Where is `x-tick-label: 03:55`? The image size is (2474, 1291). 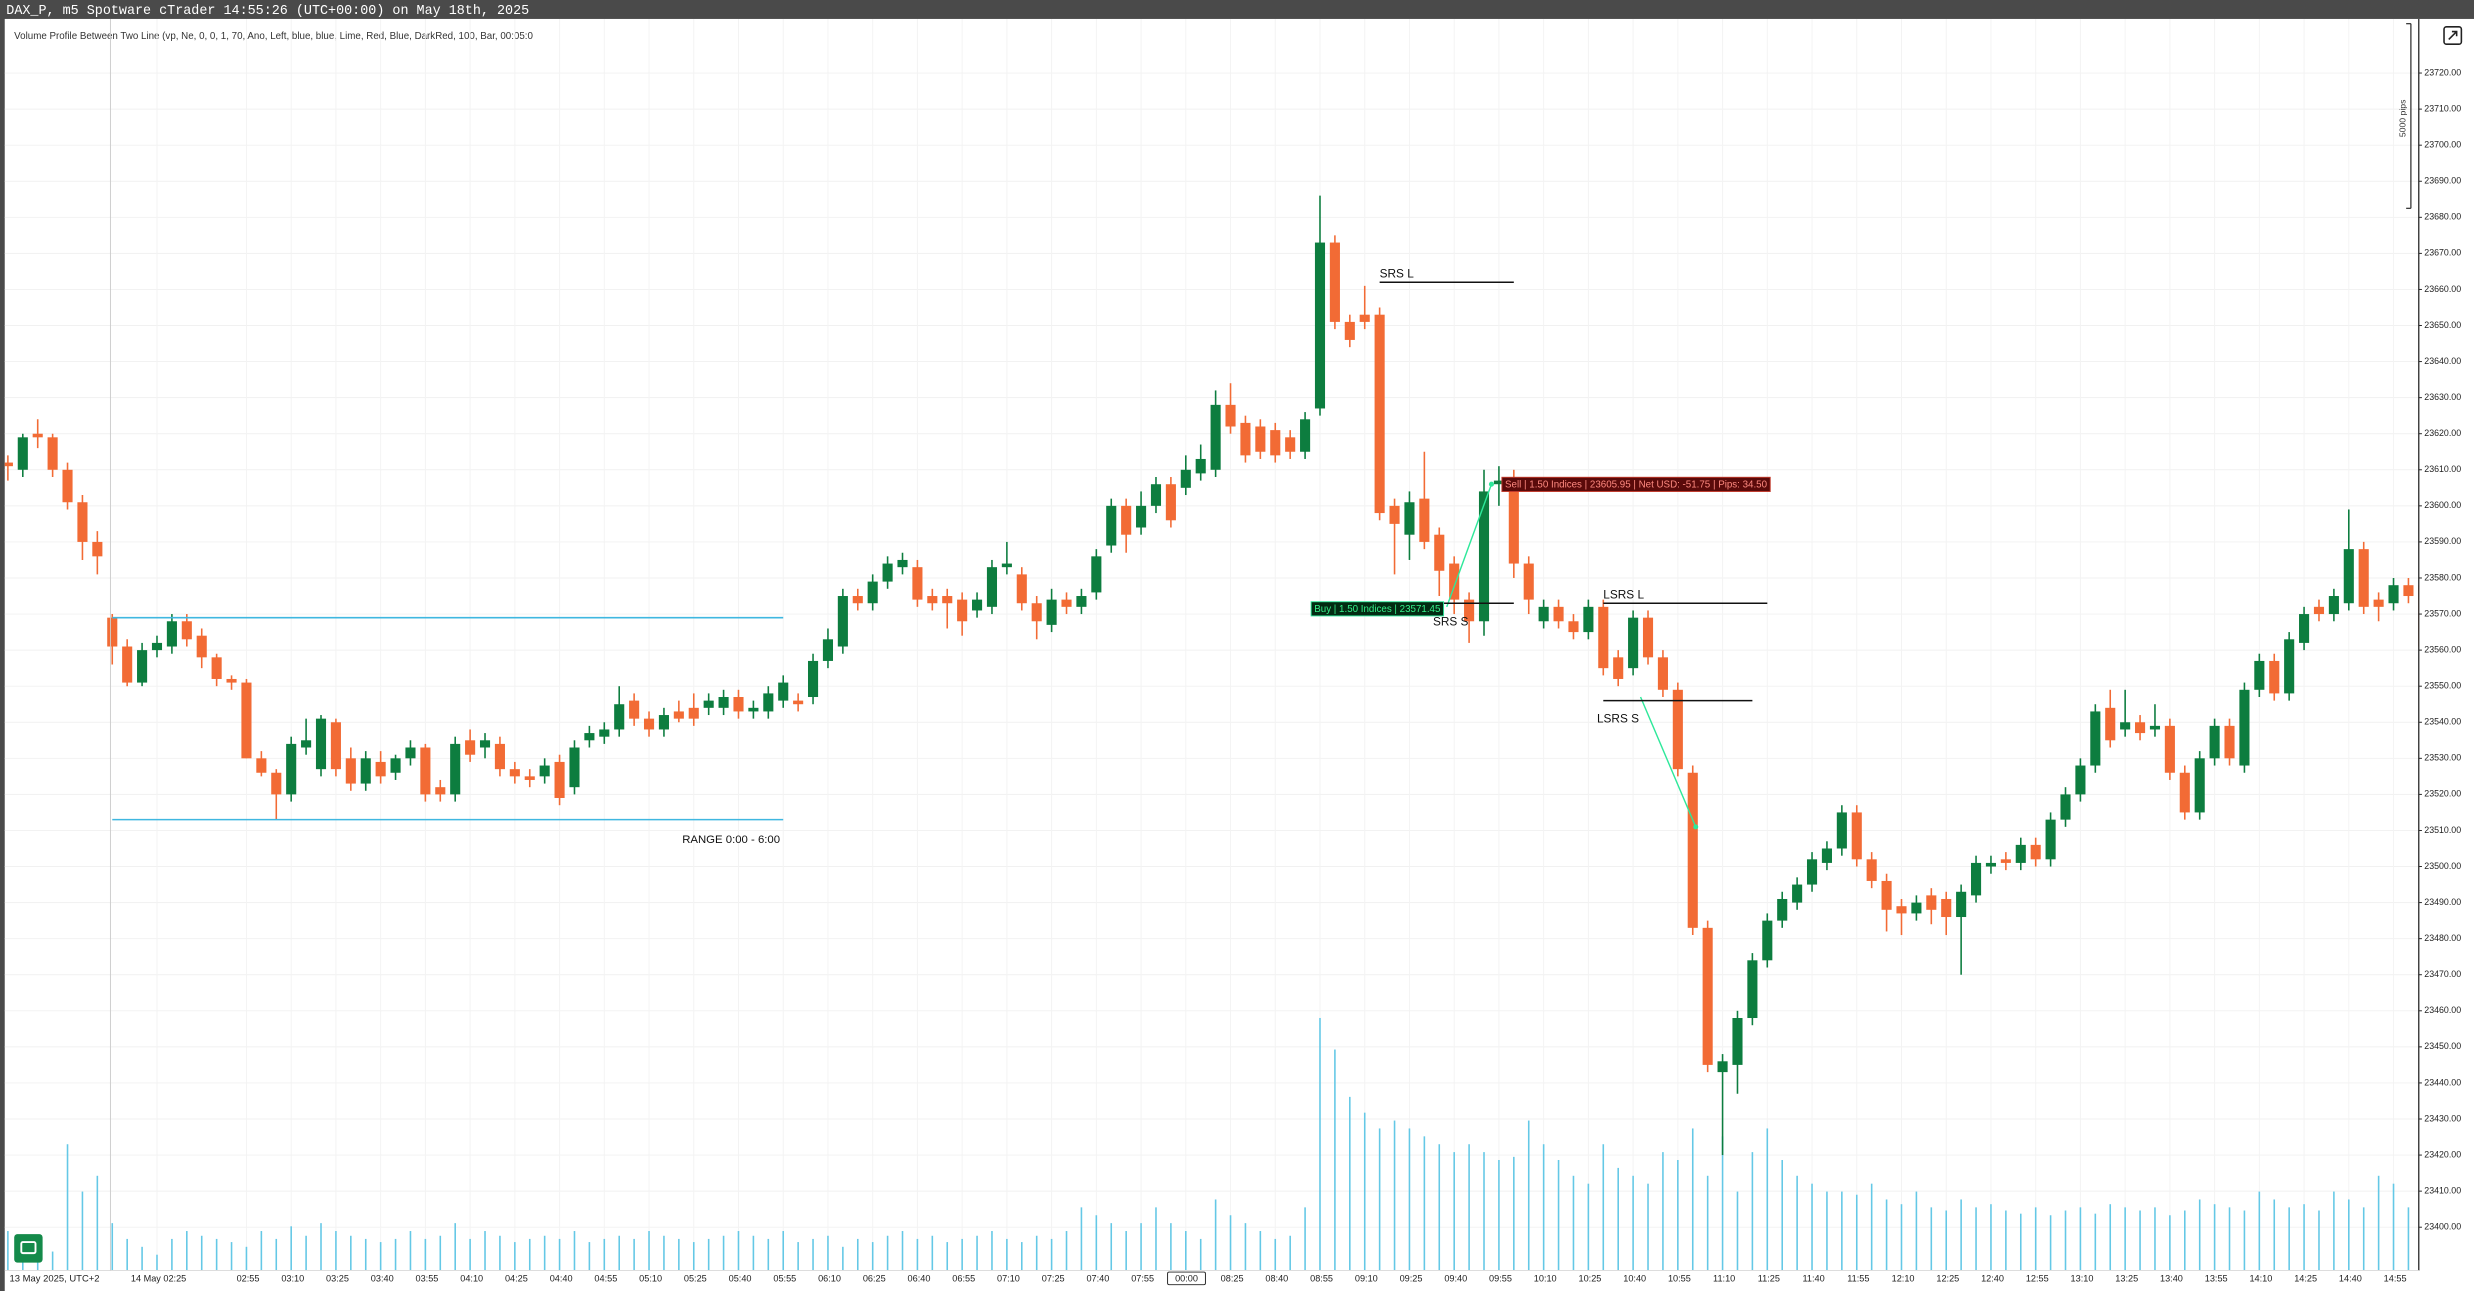
x-tick-label: 03:55 is located at coordinates (427, 1279).